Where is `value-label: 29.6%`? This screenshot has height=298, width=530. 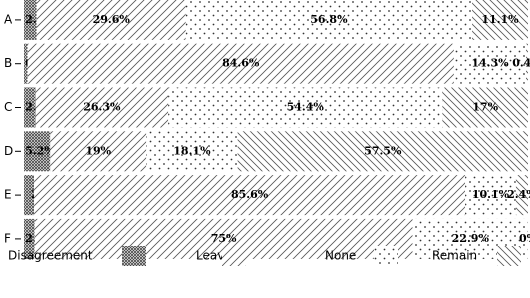
value-label: 29.6% is located at coordinates (112, 19).